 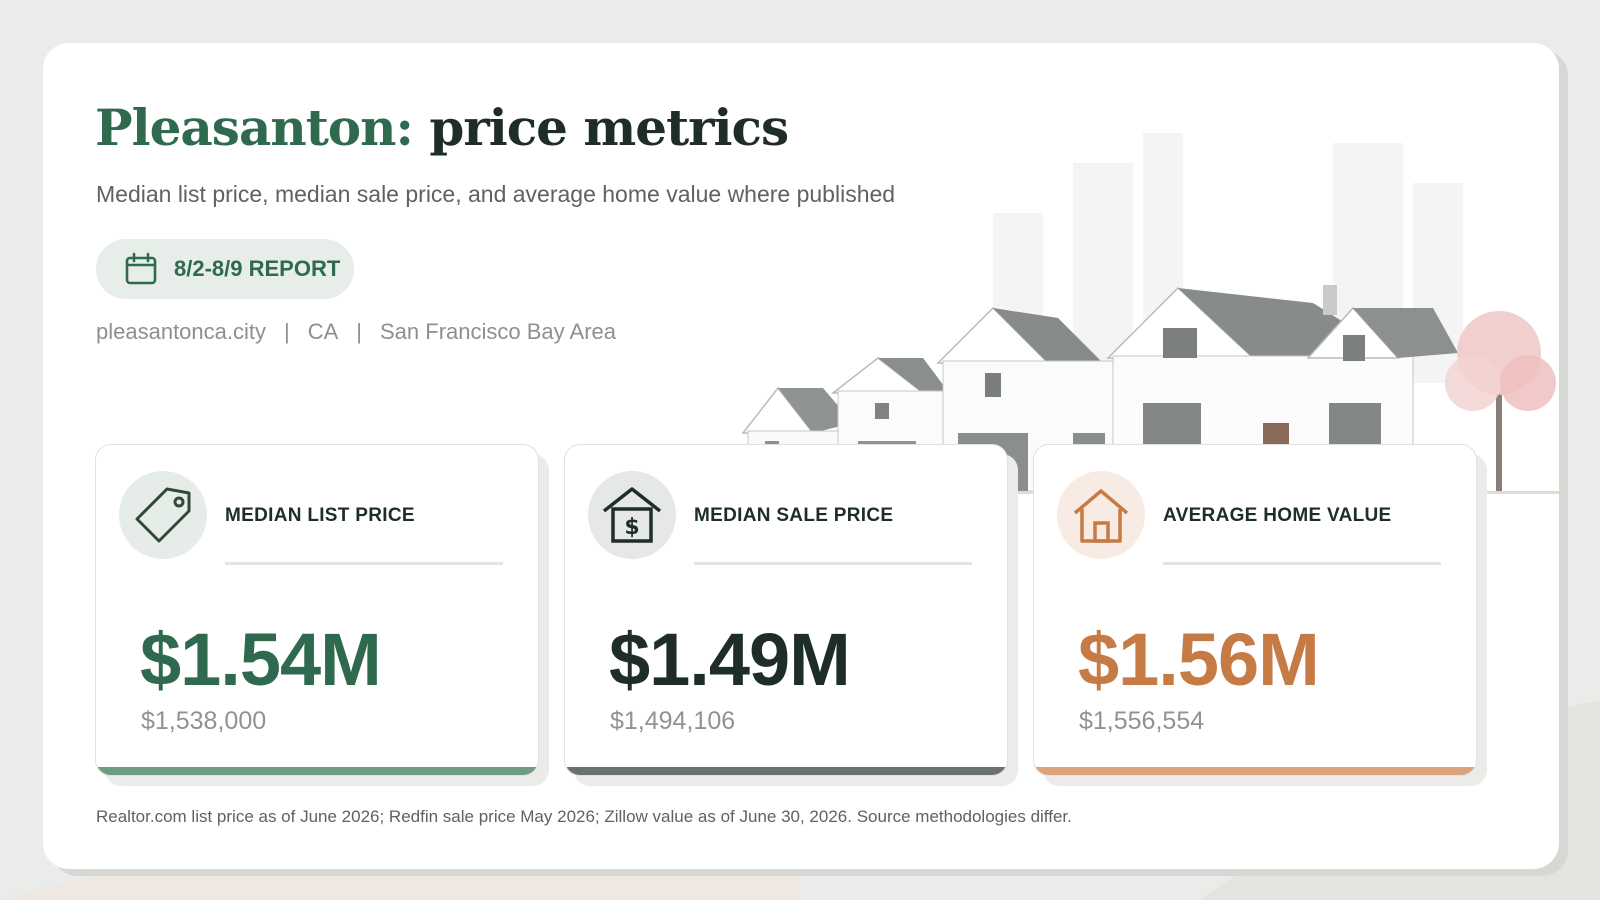 I want to click on region-text: San Francisco Bay Area, so click(x=498, y=331).